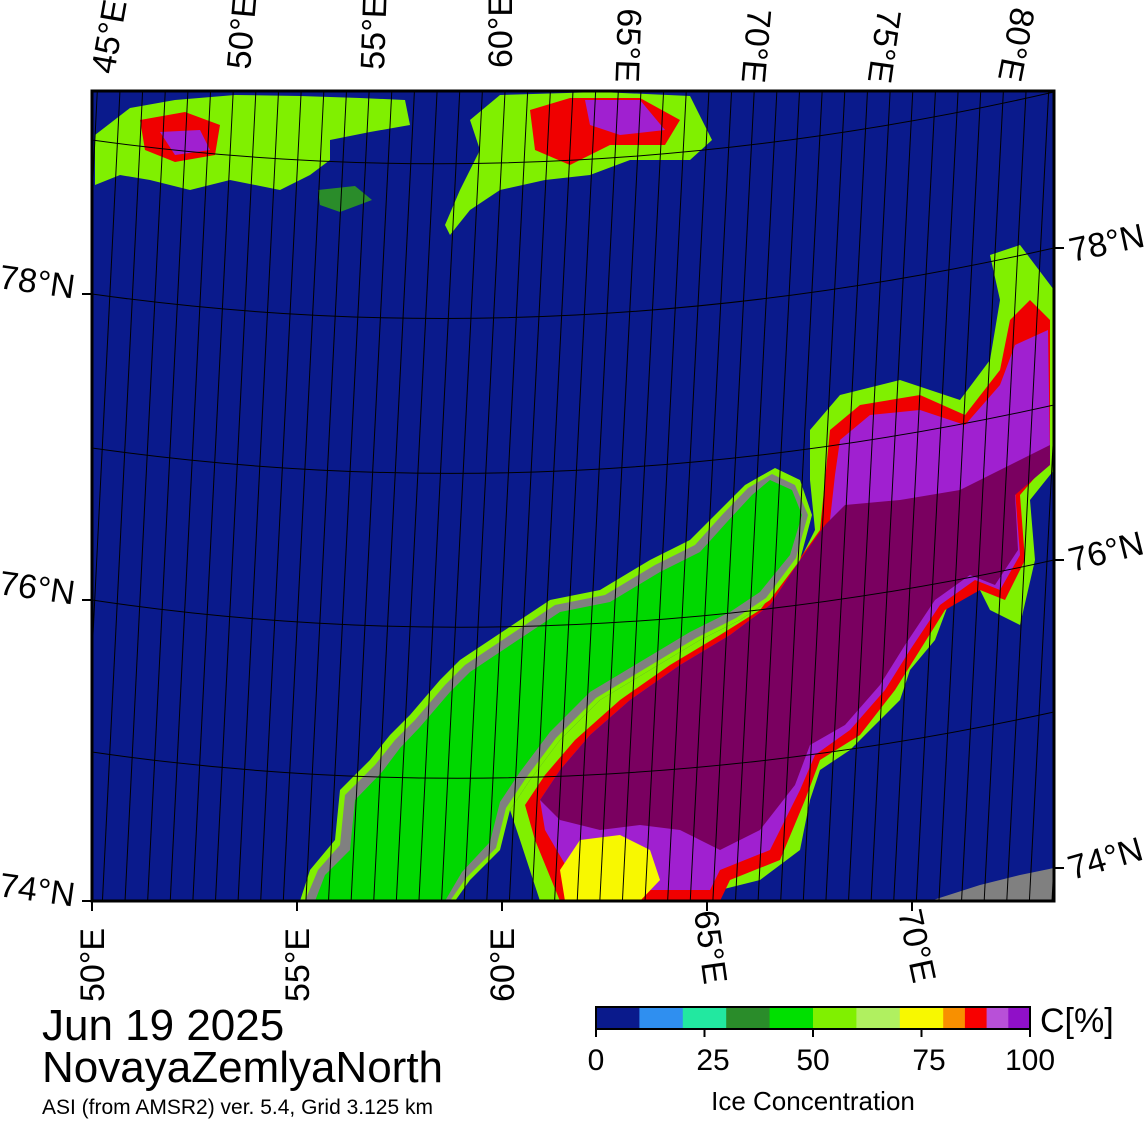 The height and width of the screenshot is (1123, 1147). I want to click on top-lon-label: 65°E, so click(627, 45).